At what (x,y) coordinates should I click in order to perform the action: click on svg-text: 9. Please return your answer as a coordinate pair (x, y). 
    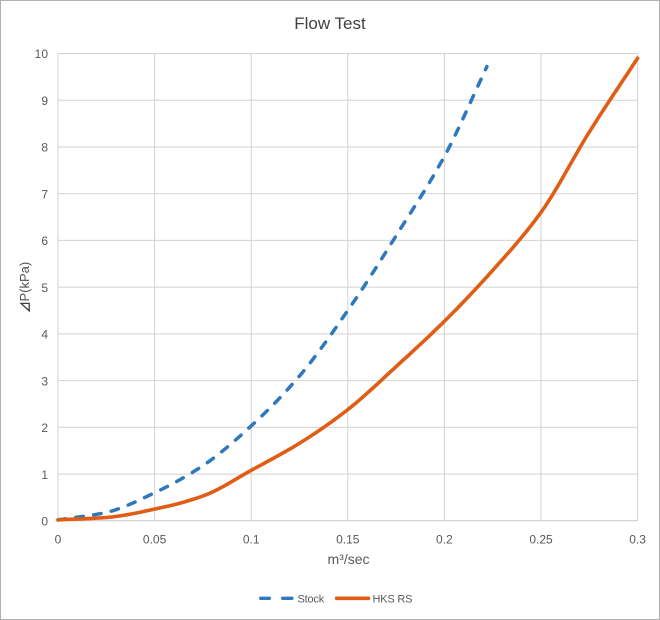
    Looking at the image, I should click on (44, 101).